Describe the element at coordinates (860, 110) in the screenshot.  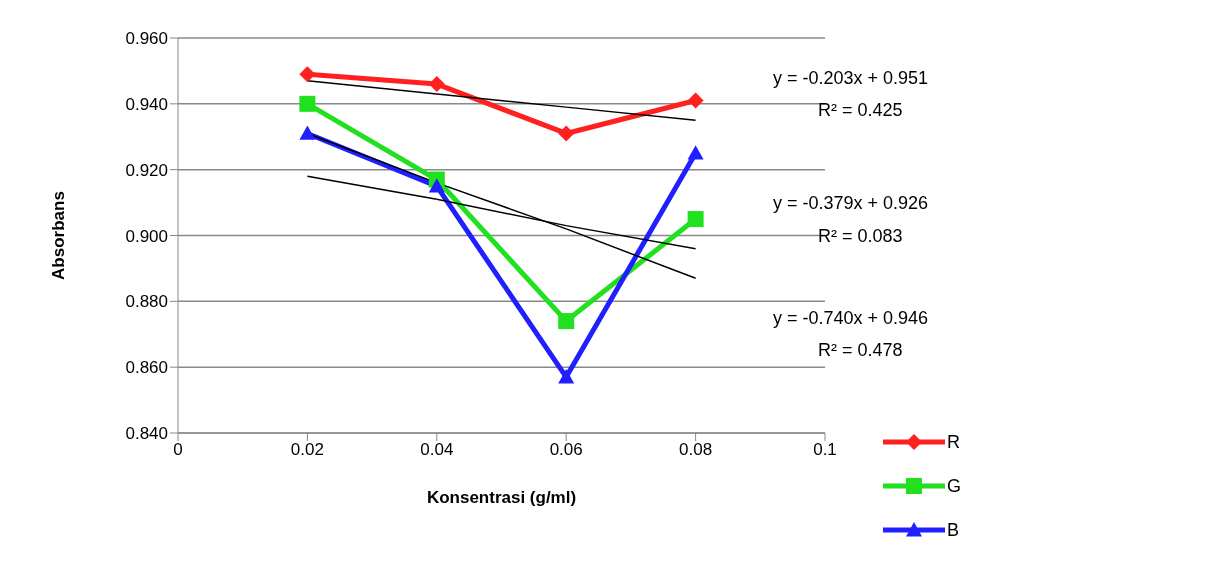
I see `annotation: R² = 0.425` at that location.